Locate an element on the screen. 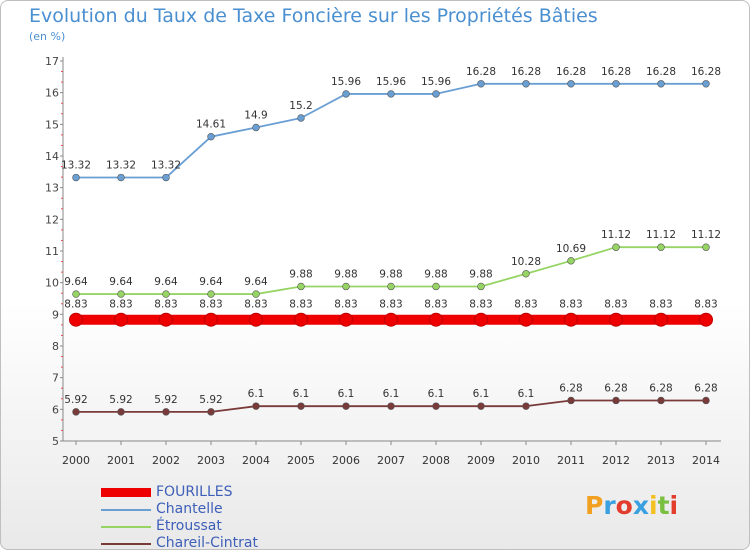 The height and width of the screenshot is (550, 750). x-tick-label: 2001 is located at coordinates (121, 460).